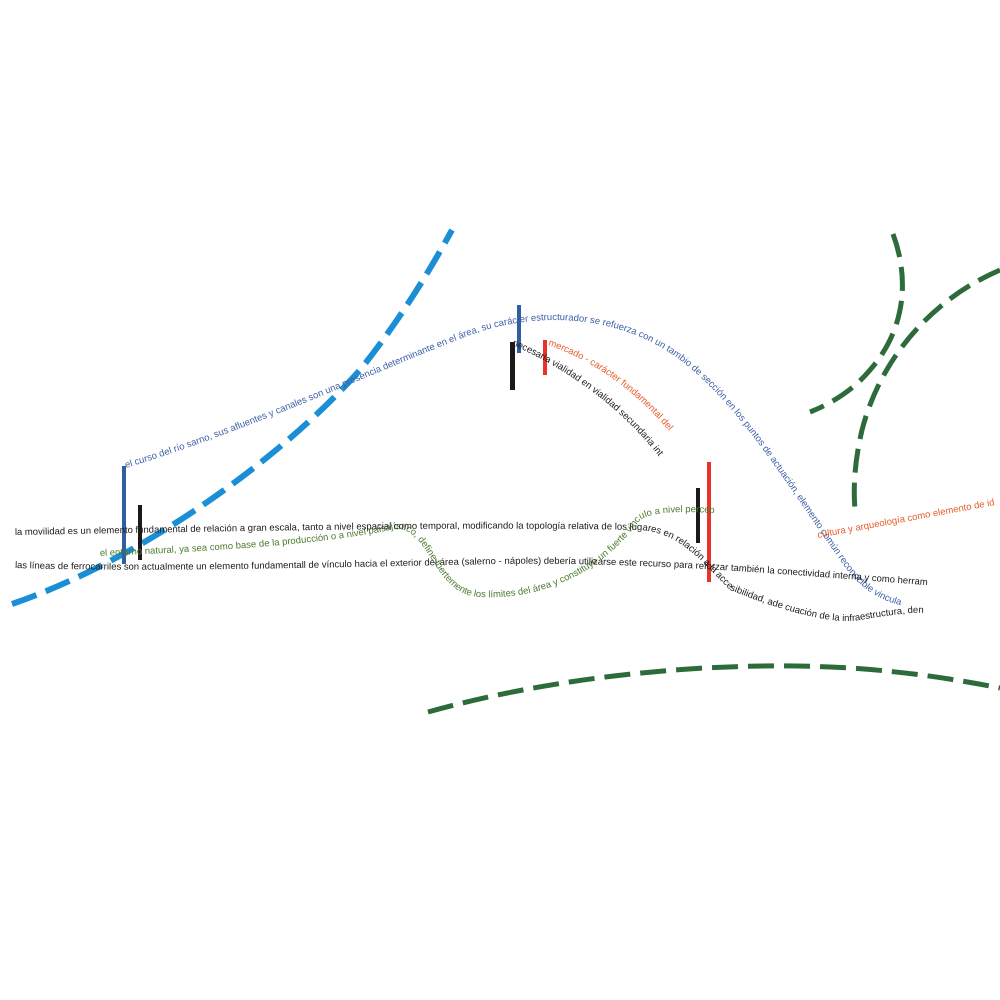 This screenshot has width=1000, height=1000. I want to click on marker-black-right, so click(698, 515).